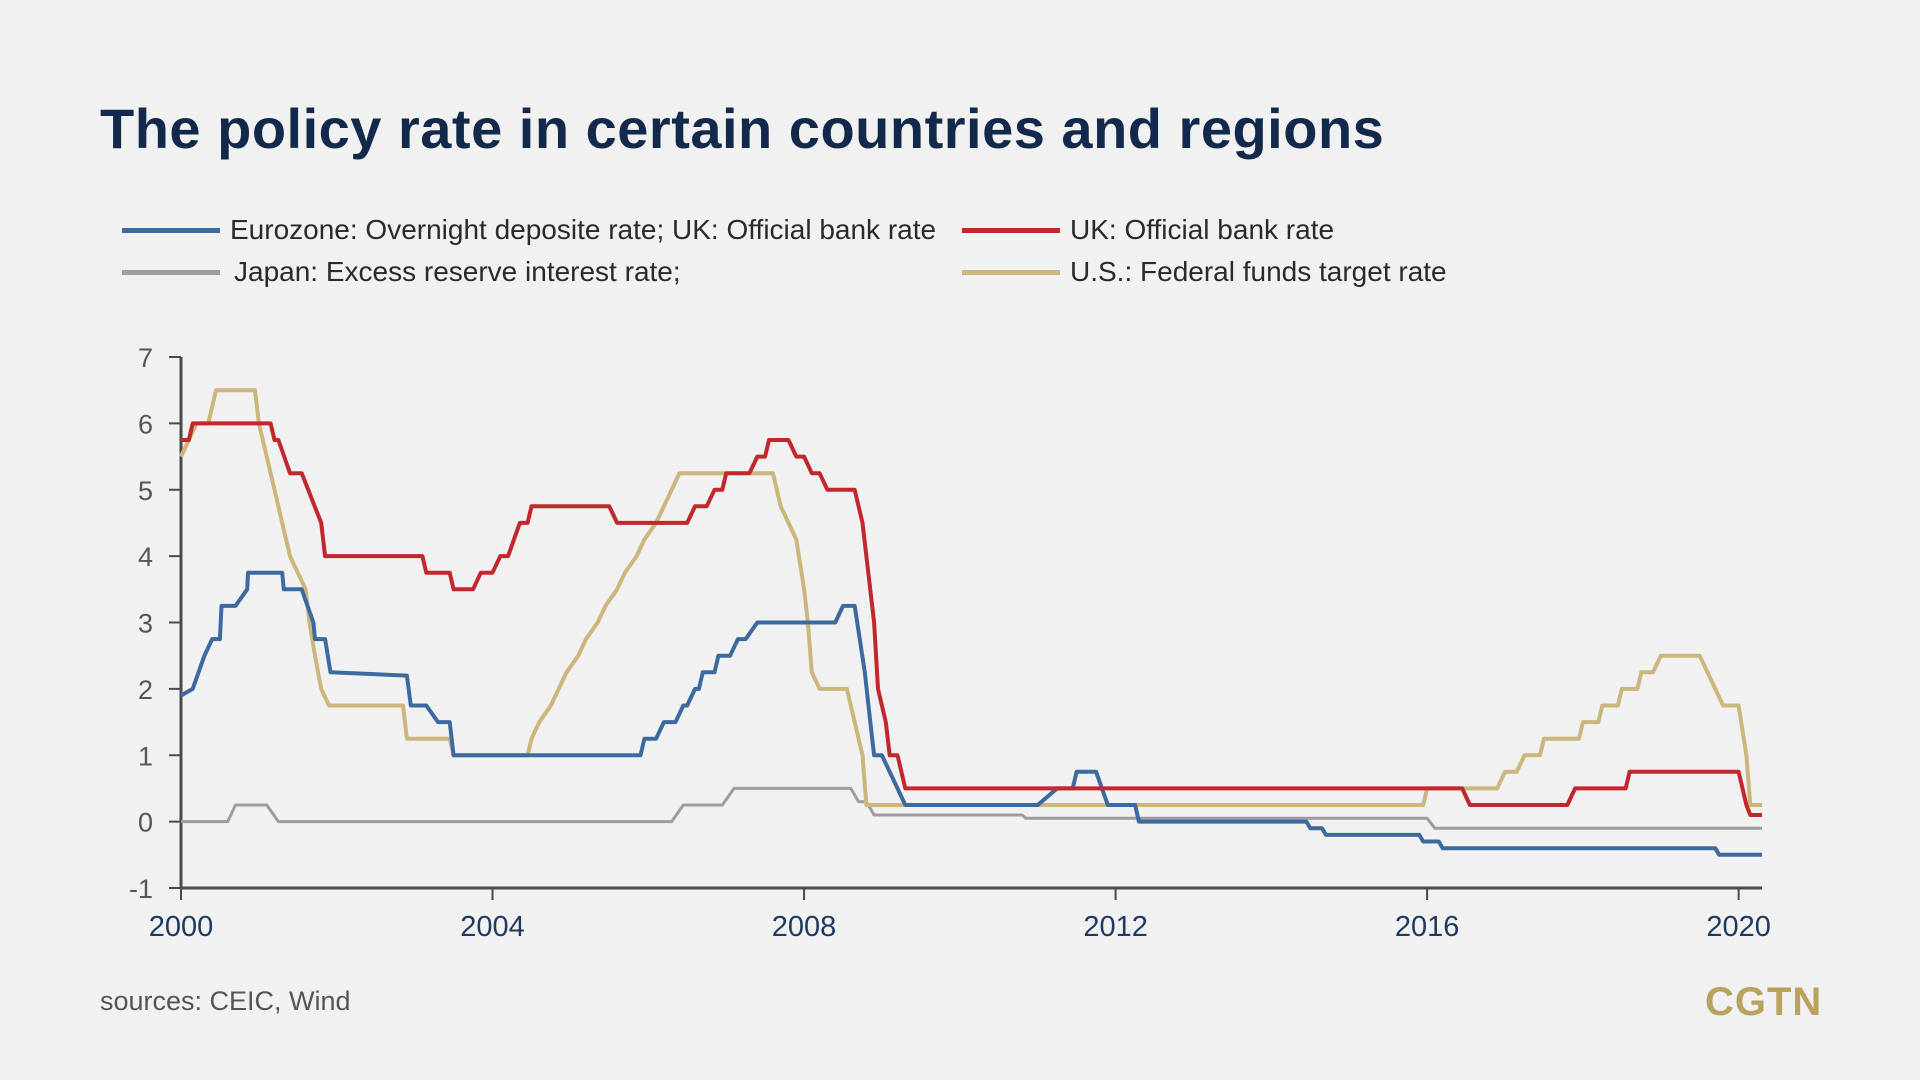 The height and width of the screenshot is (1080, 1920). Describe the element at coordinates (145, 557) in the screenshot. I see `y-tick-label: 4` at that location.